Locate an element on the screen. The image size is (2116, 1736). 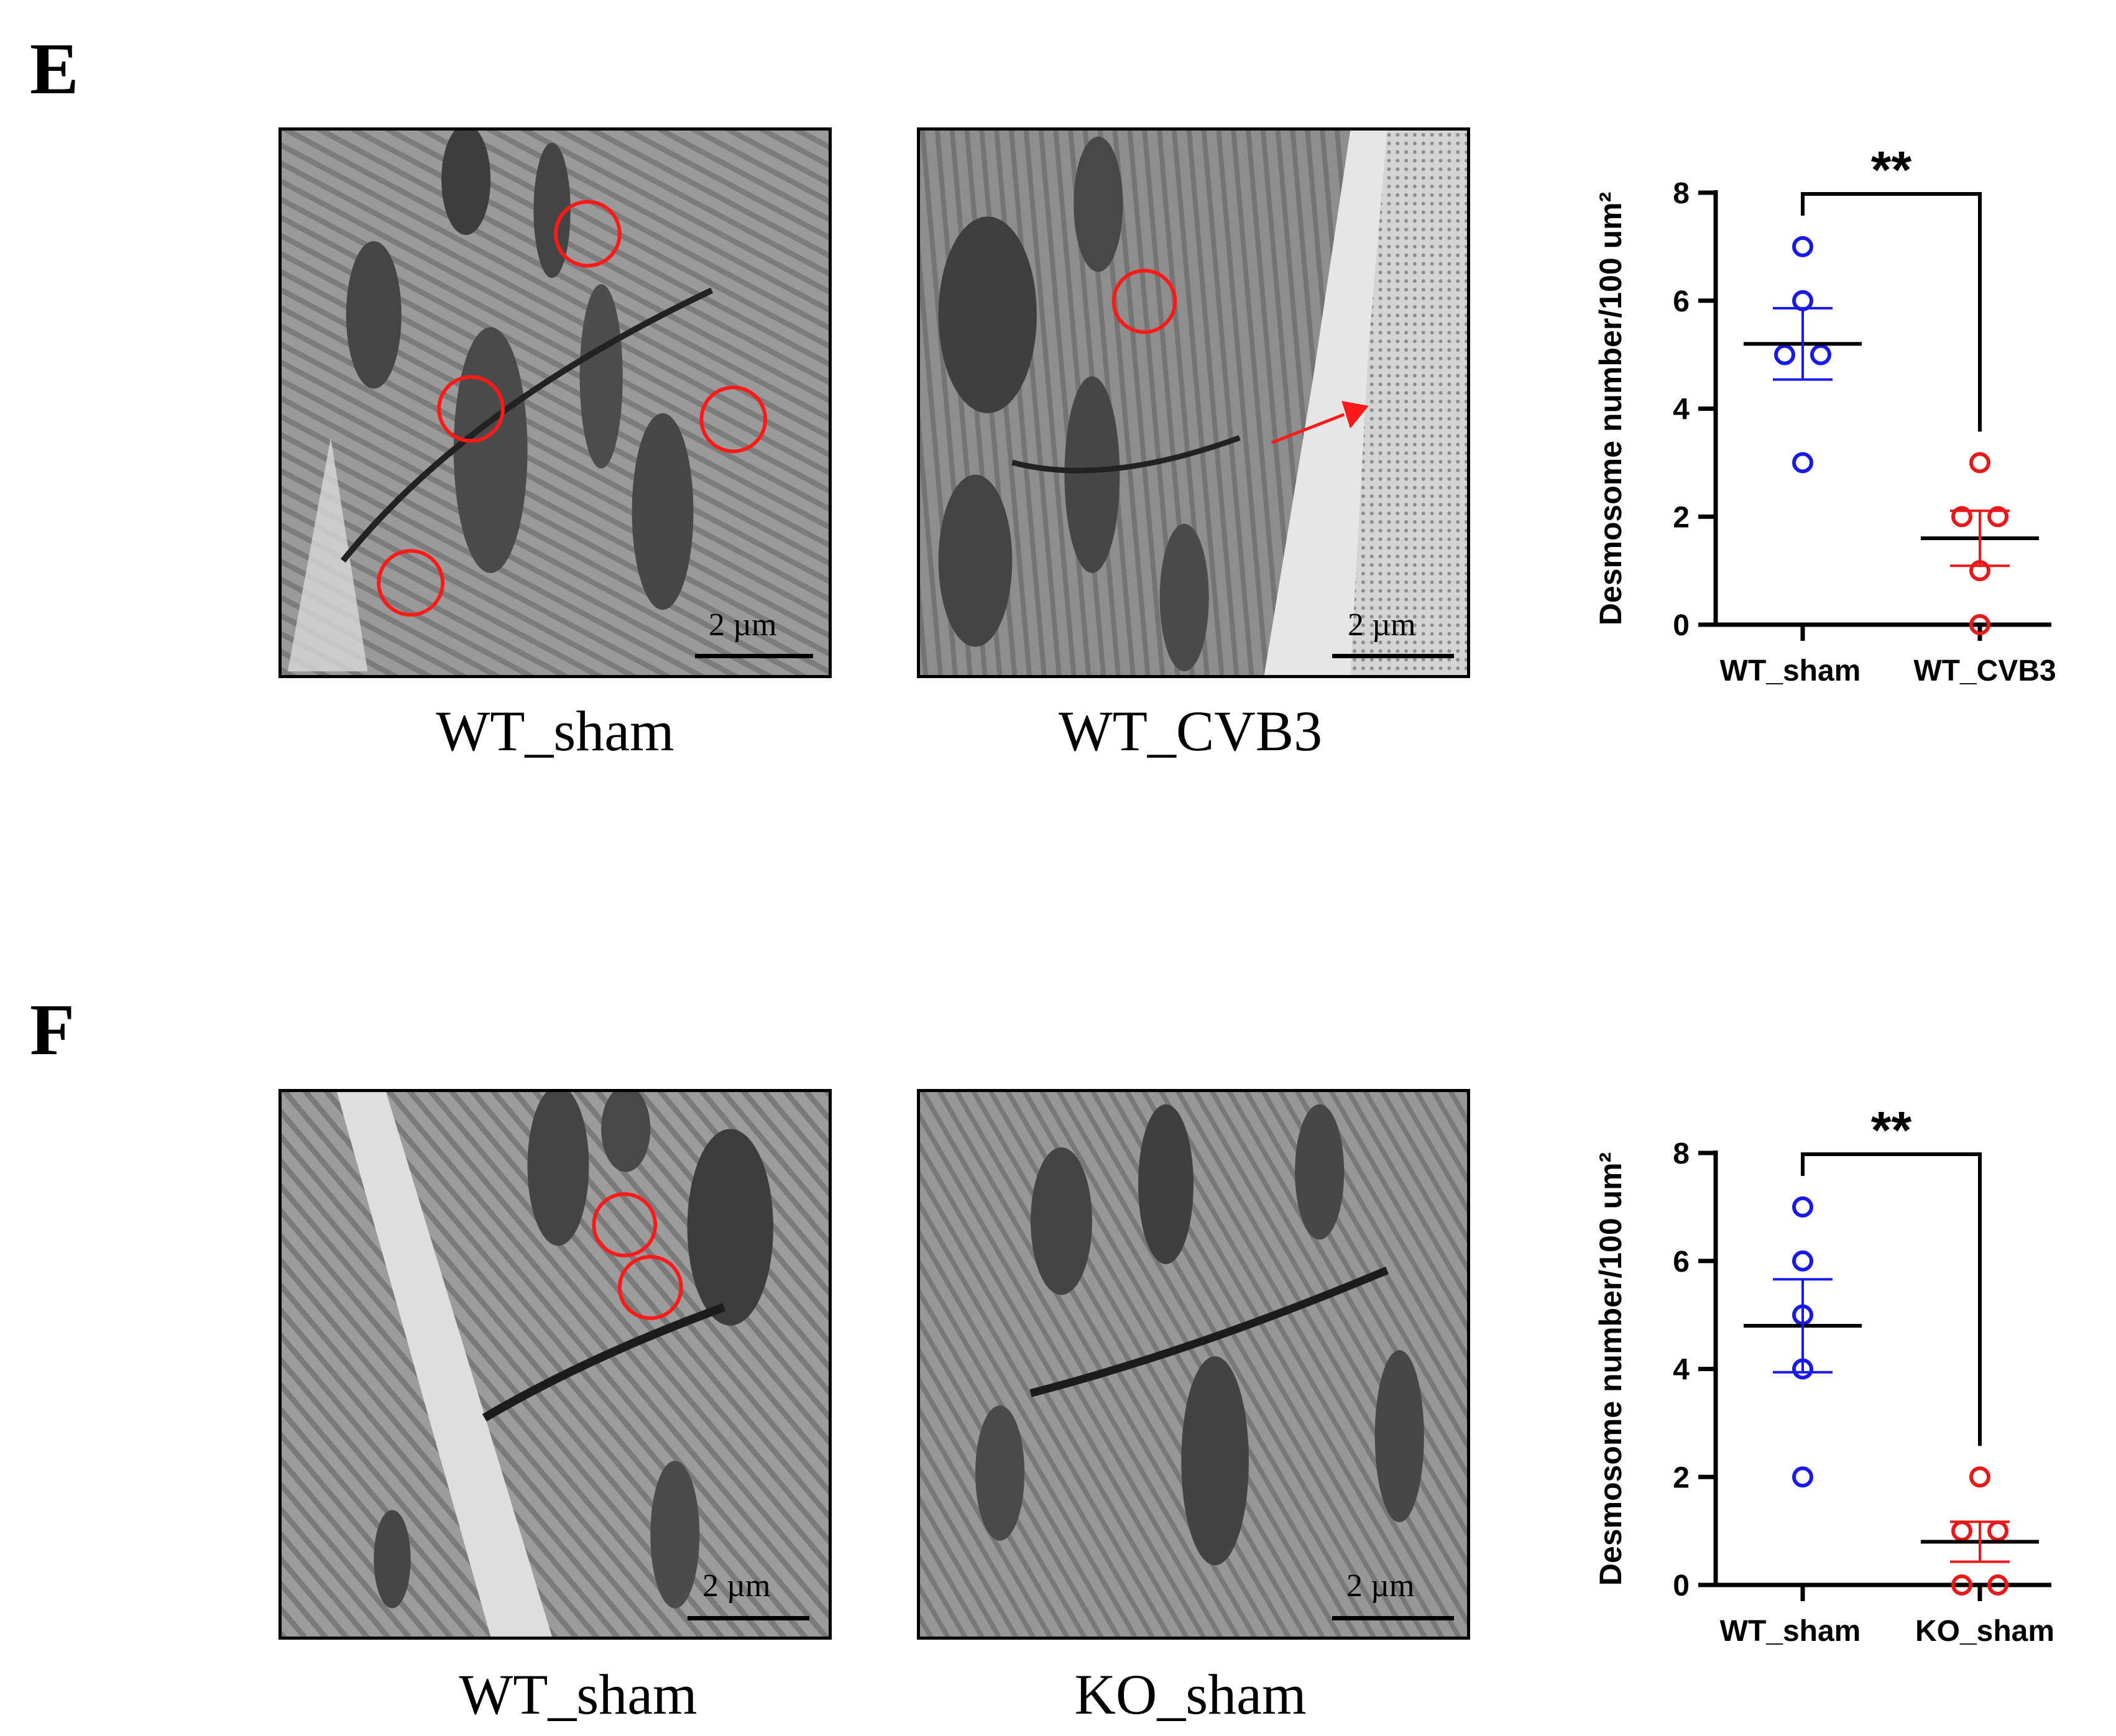
x-tick-label: KO_sham is located at coordinates (1984, 1631).